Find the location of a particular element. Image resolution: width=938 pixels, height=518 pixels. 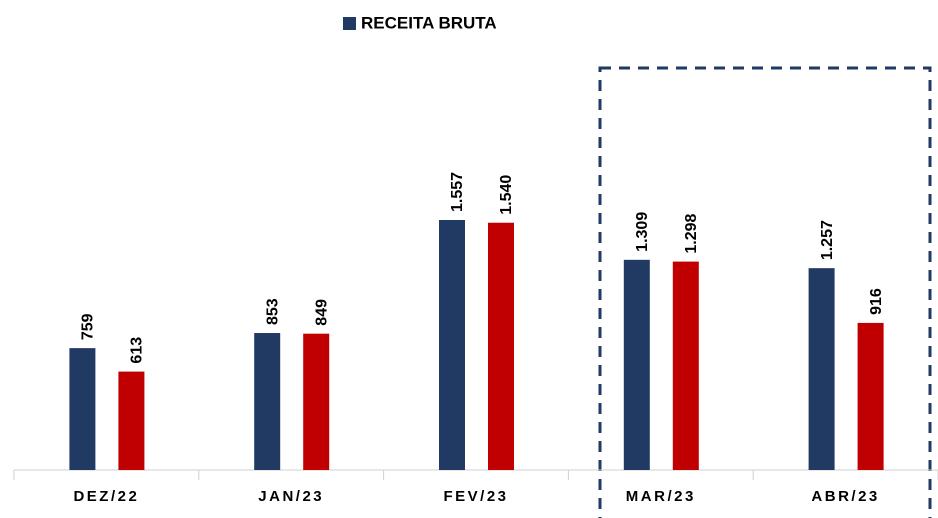

value-label: 916 is located at coordinates (876, 301).